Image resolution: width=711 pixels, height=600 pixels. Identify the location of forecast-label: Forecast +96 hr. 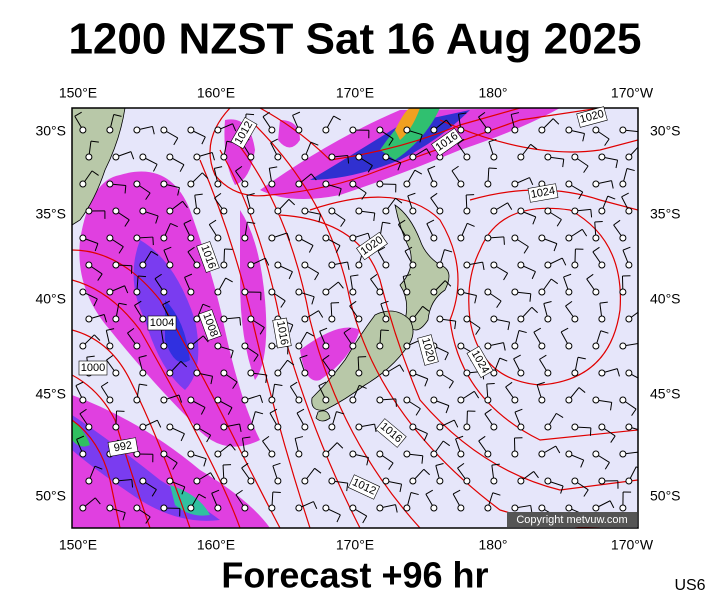
(354, 575).